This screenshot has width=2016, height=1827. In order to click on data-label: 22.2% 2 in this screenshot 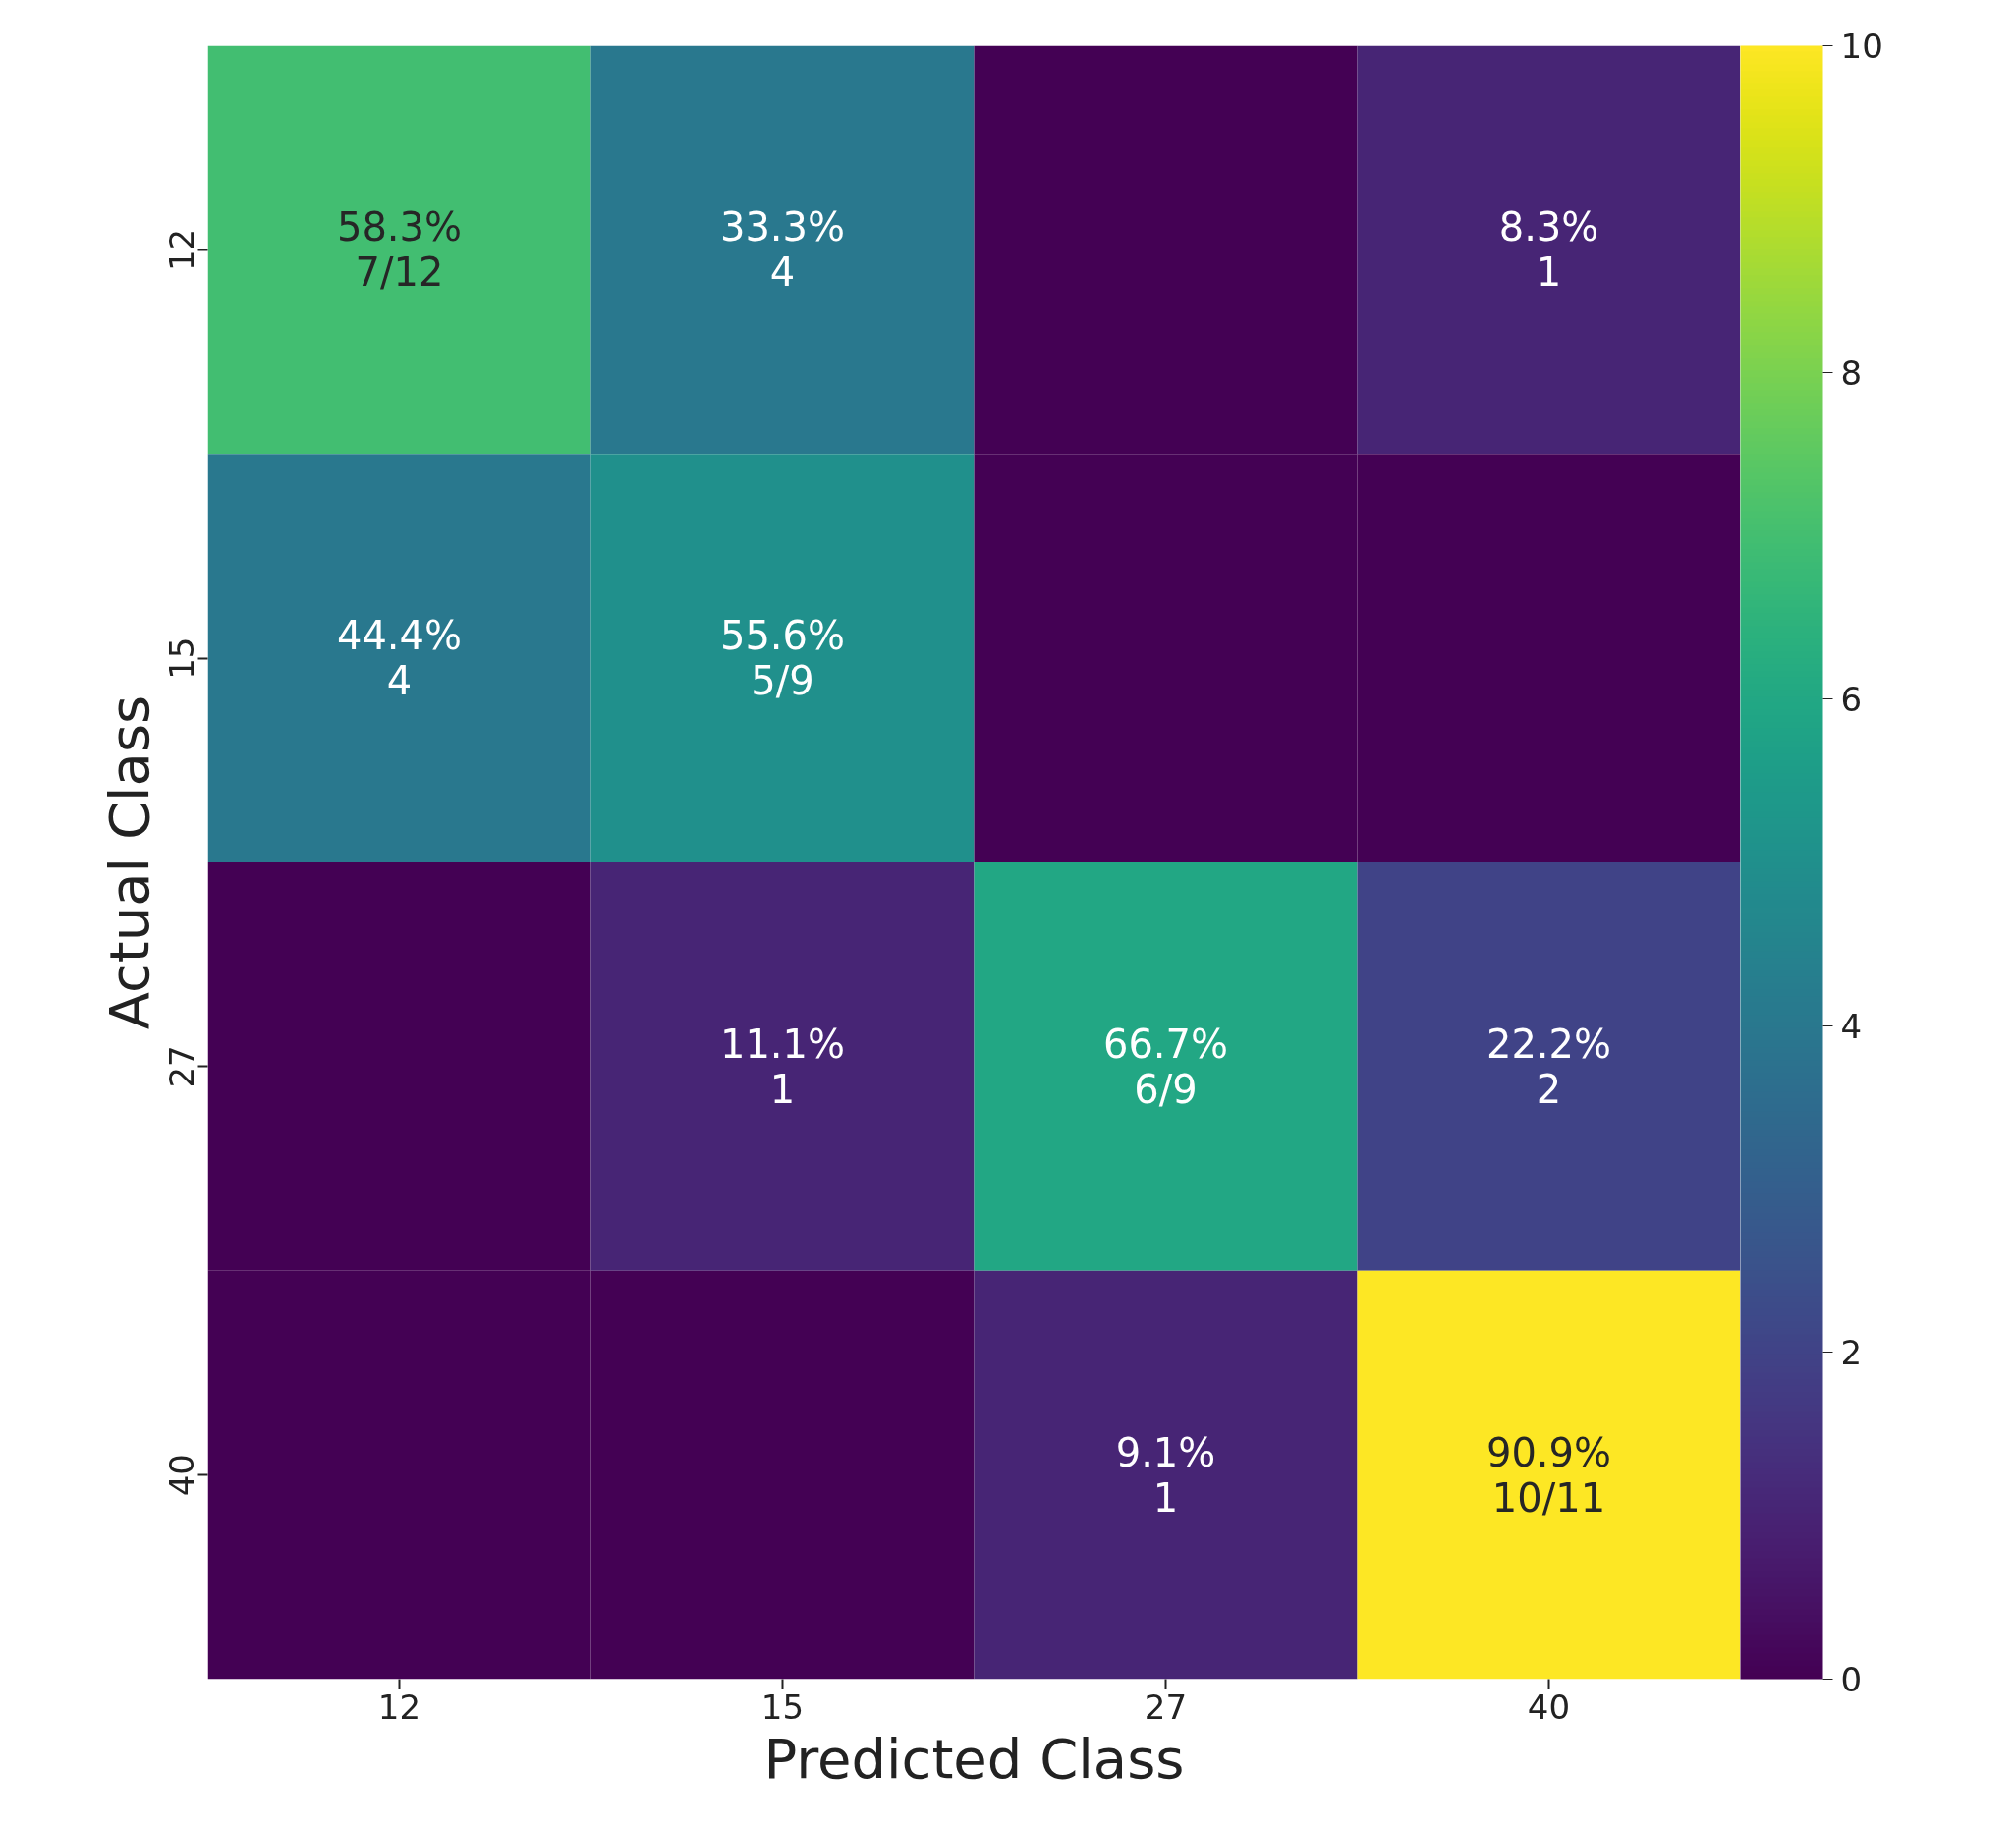, I will do `click(1548, 1067)`.